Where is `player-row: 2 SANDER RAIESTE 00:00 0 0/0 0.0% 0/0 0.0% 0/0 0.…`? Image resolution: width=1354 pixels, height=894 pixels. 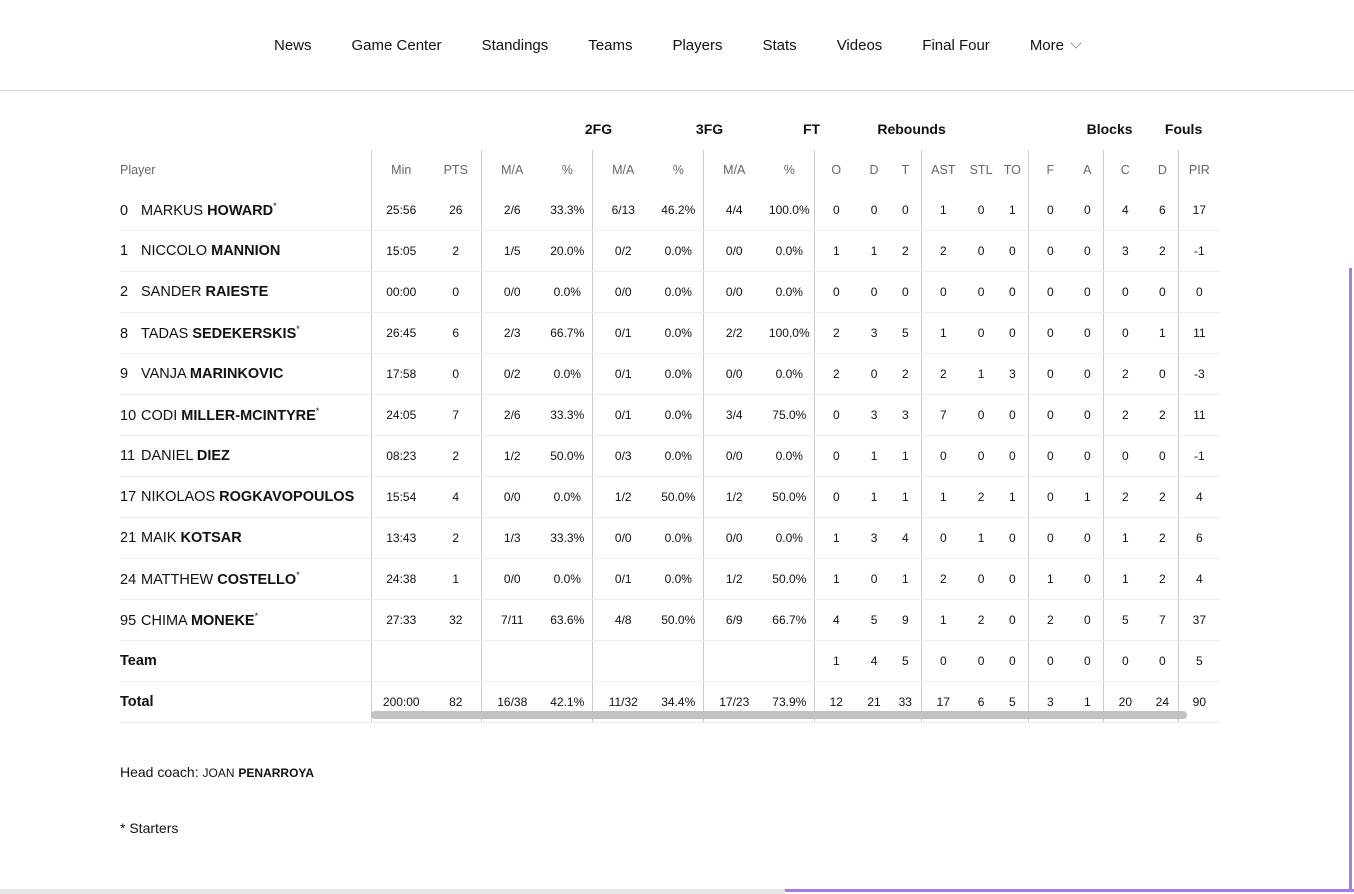
player-row: 2 SANDER RAIESTE 00:00 0 0/0 0.0% 0/0 0.0% 0/0 0.… is located at coordinates (670, 292).